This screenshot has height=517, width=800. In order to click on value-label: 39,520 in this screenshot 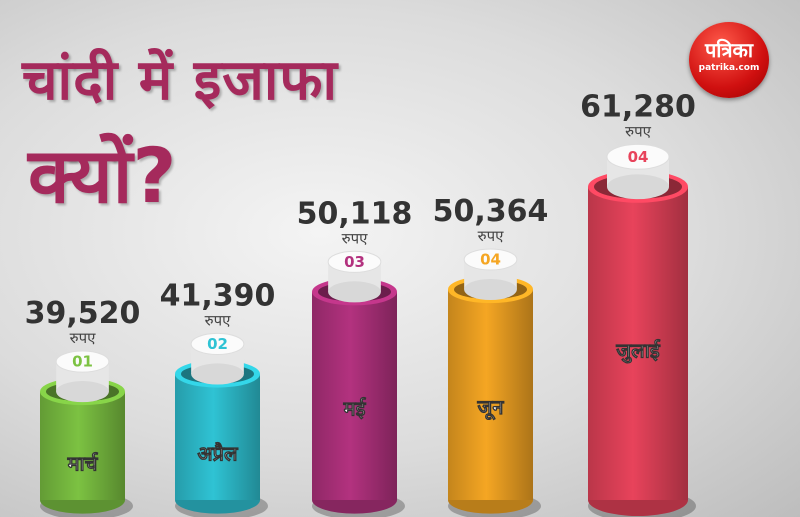, I will do `click(83, 313)`.